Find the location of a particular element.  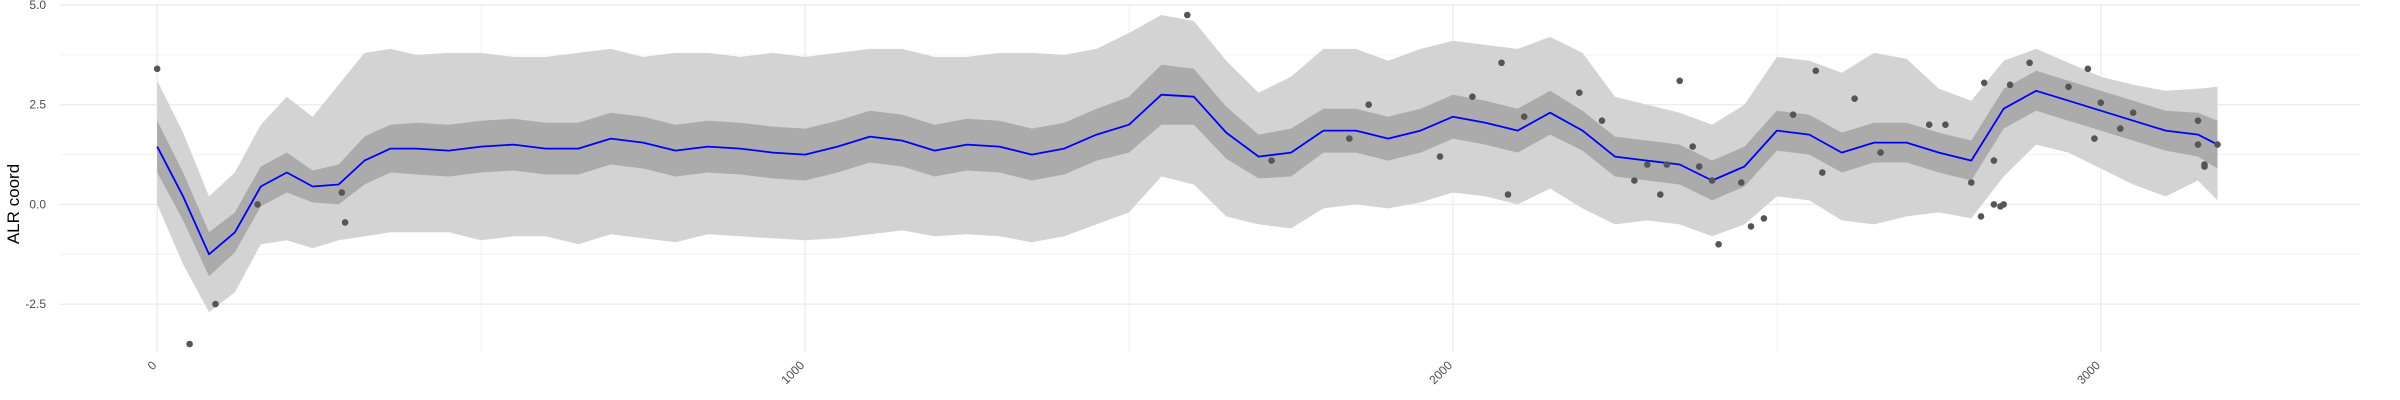

y-axis-title: ALR coord is located at coordinates (13, 204).